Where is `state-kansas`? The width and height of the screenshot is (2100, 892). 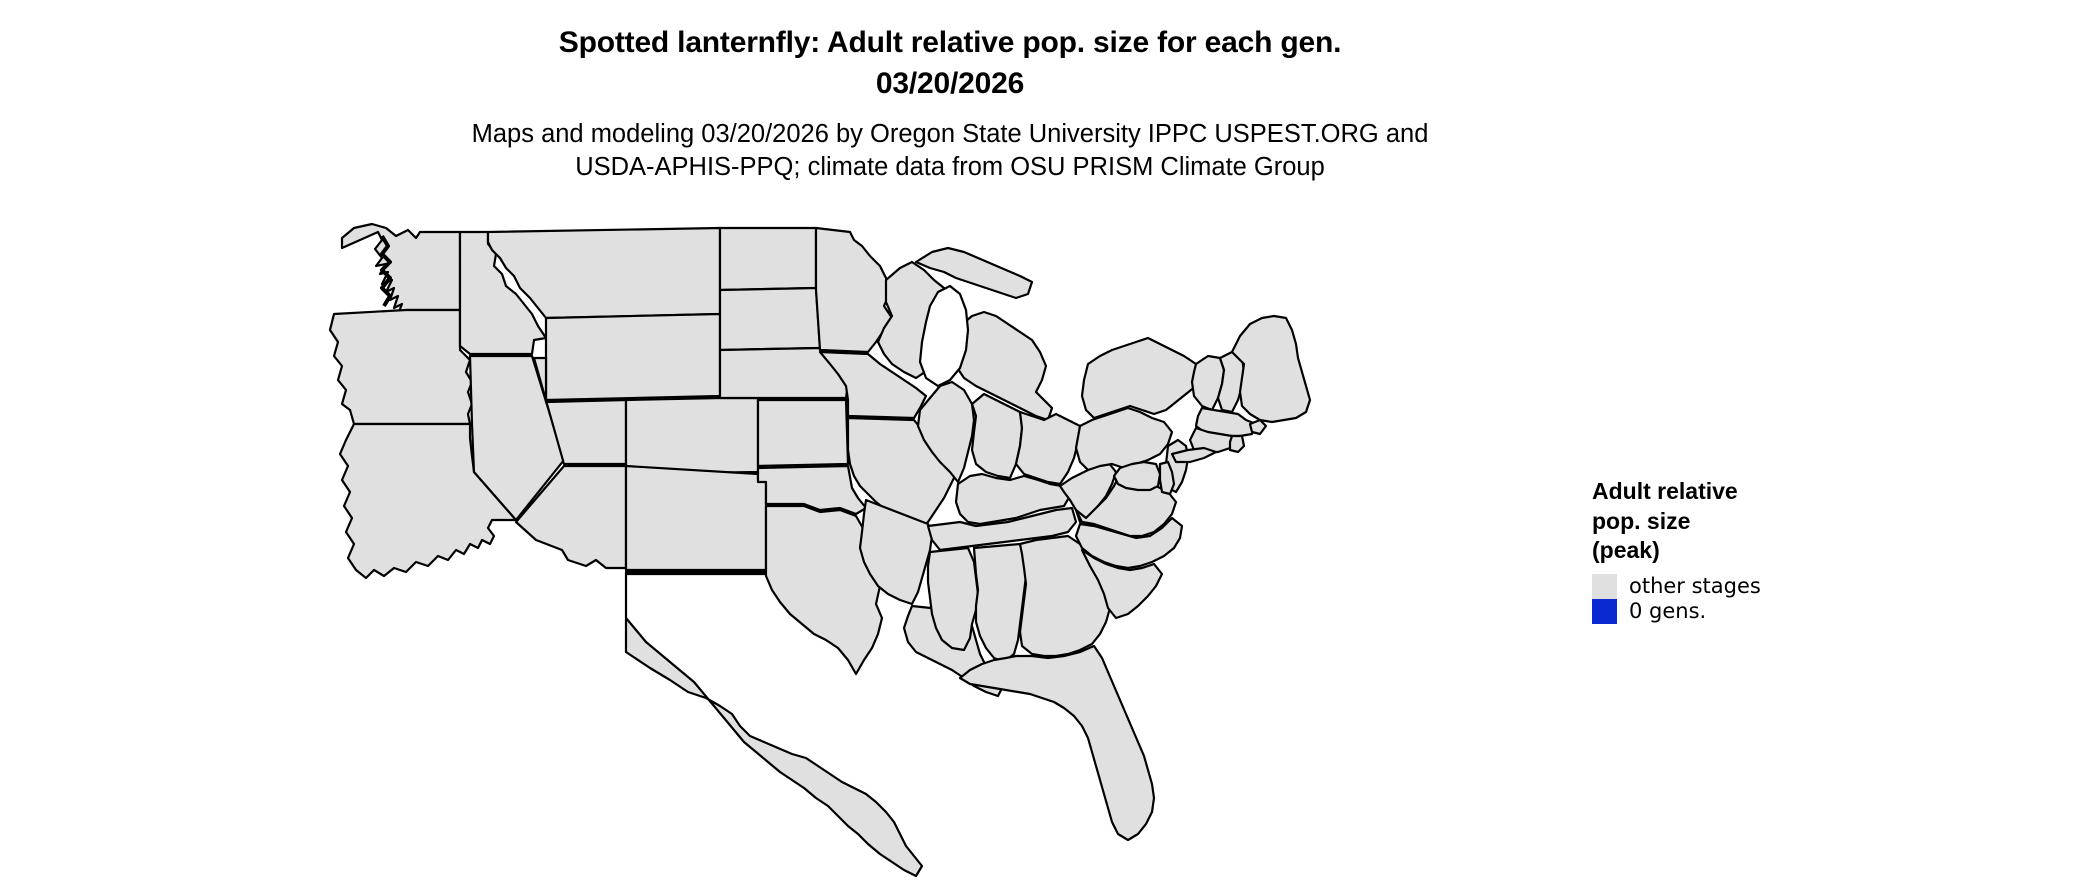 state-kansas is located at coordinates (803, 433).